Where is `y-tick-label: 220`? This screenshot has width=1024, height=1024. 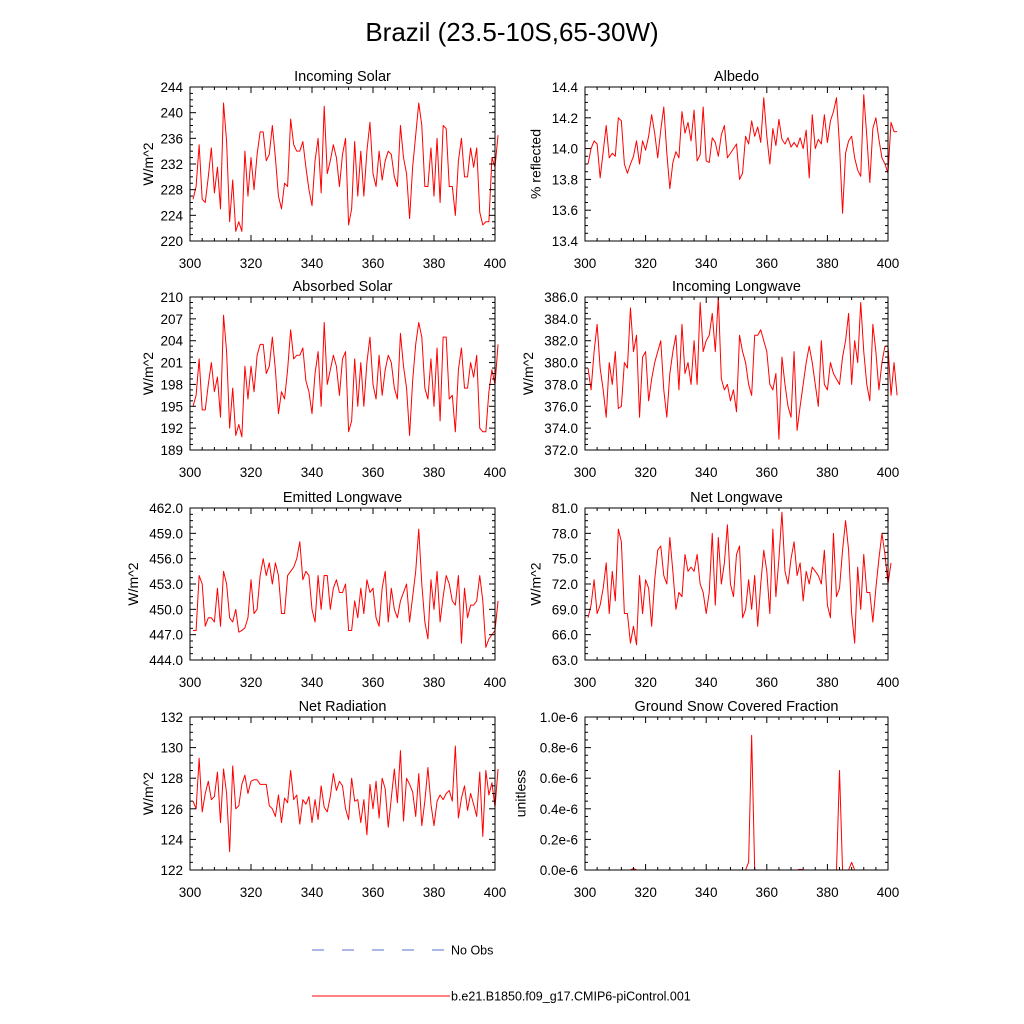
y-tick-label: 220 is located at coordinates (171, 241).